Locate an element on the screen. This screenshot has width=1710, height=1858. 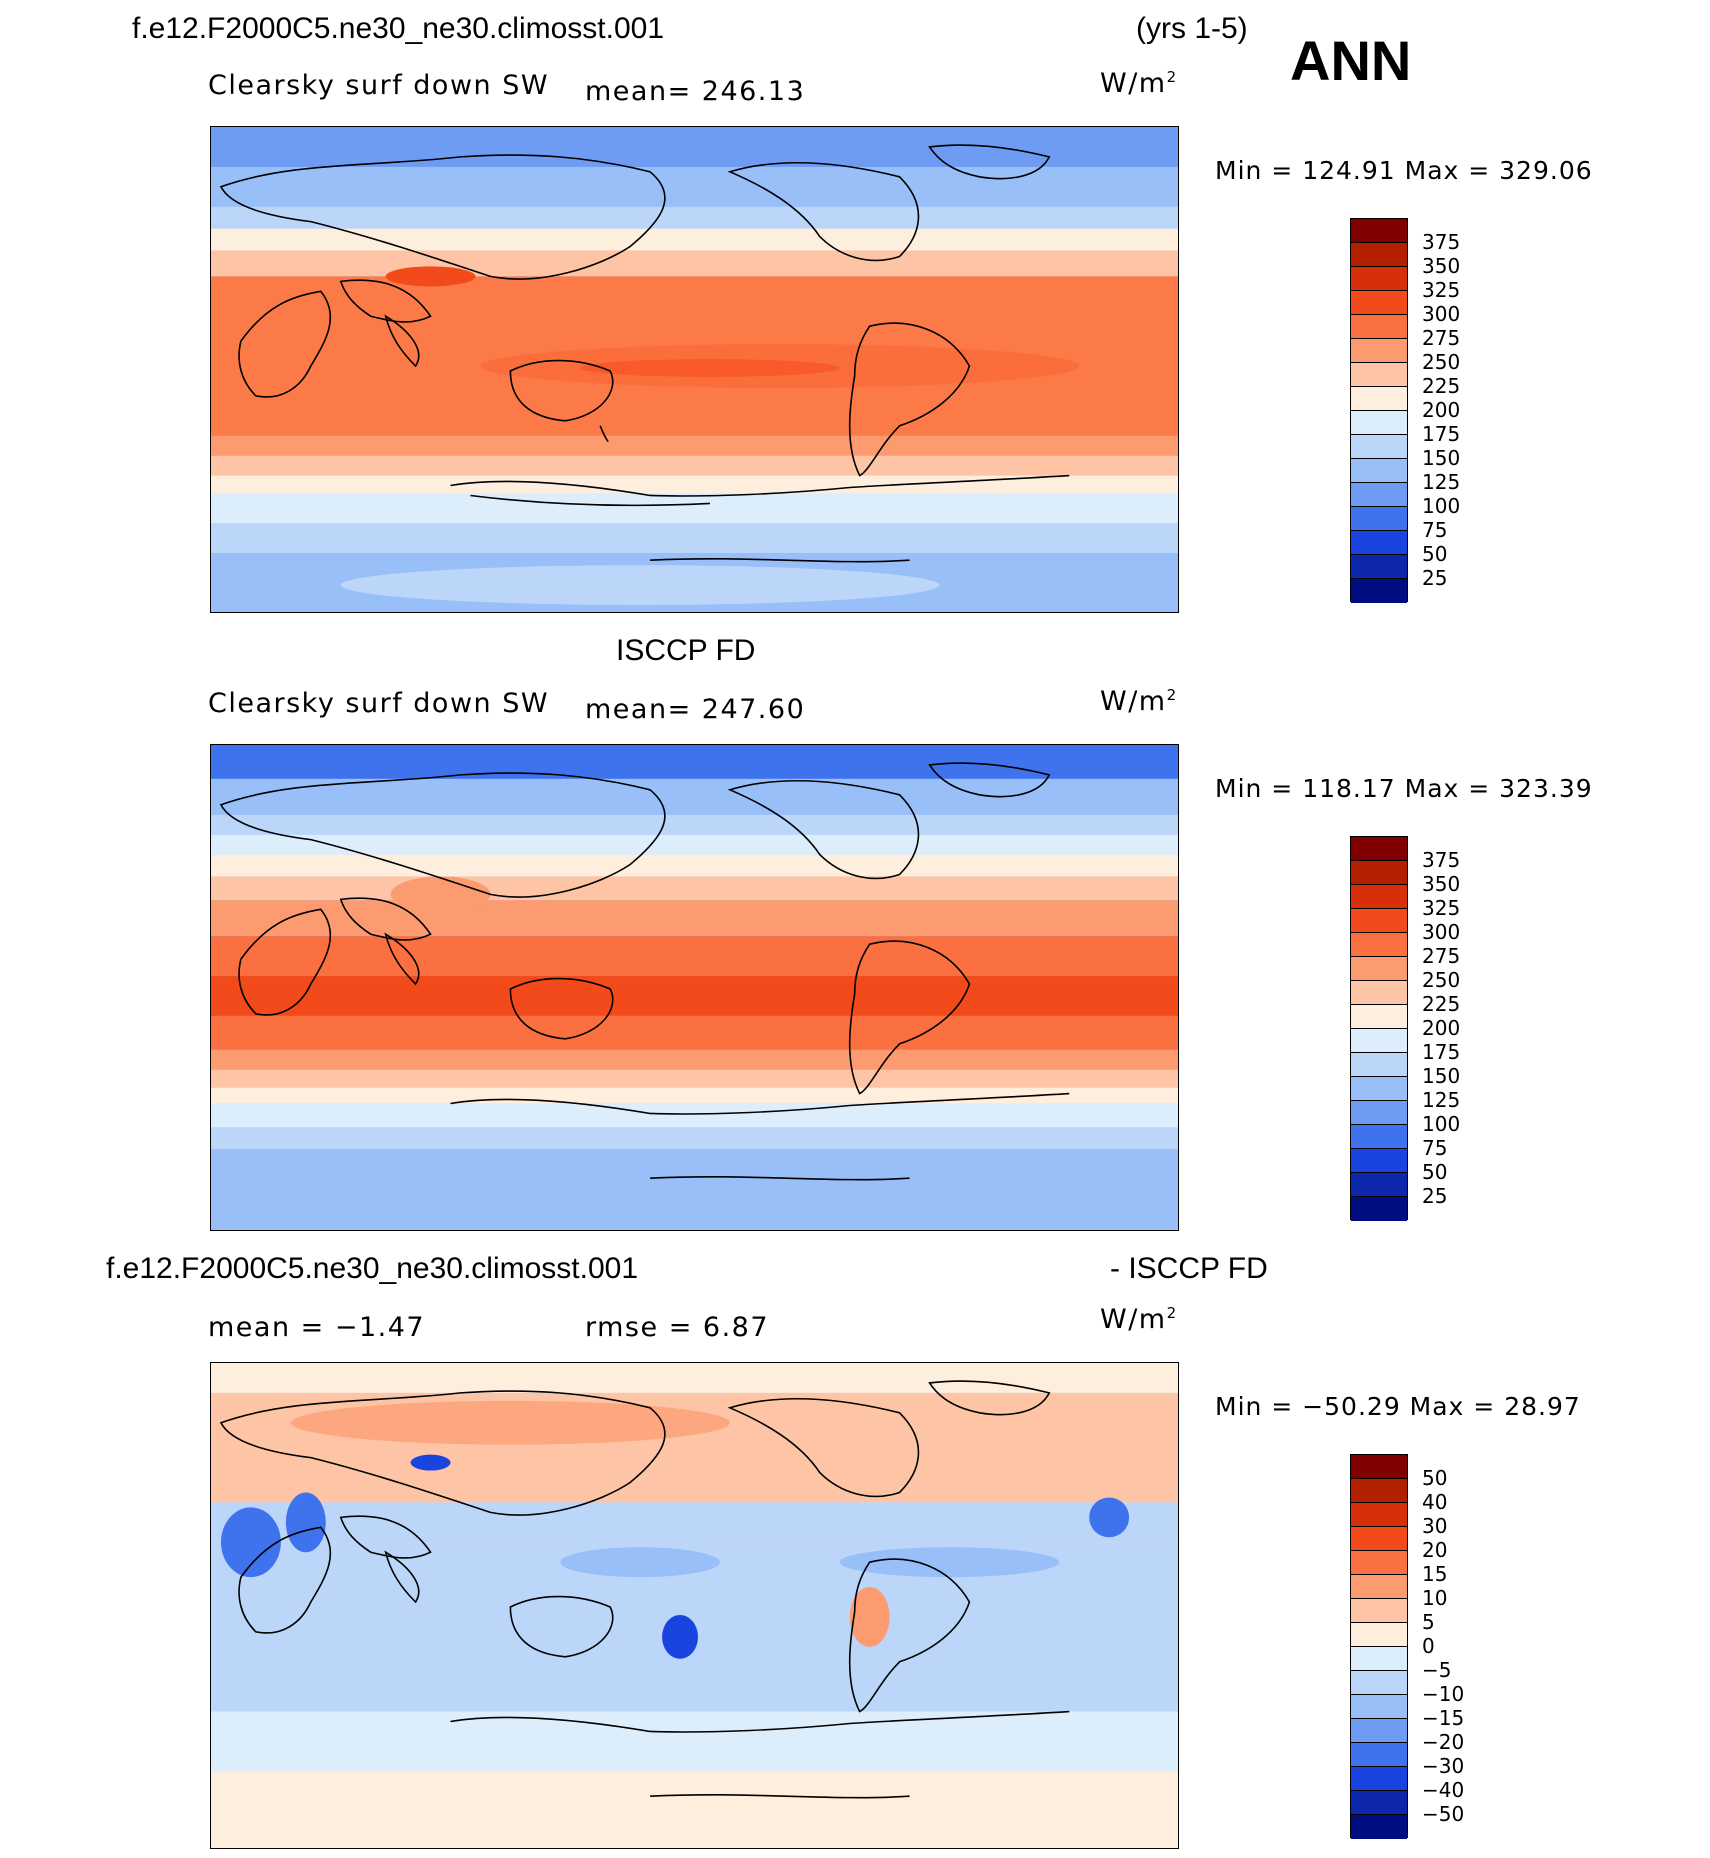
colorbar-tick-label: 20 is located at coordinates (1435, 1550).